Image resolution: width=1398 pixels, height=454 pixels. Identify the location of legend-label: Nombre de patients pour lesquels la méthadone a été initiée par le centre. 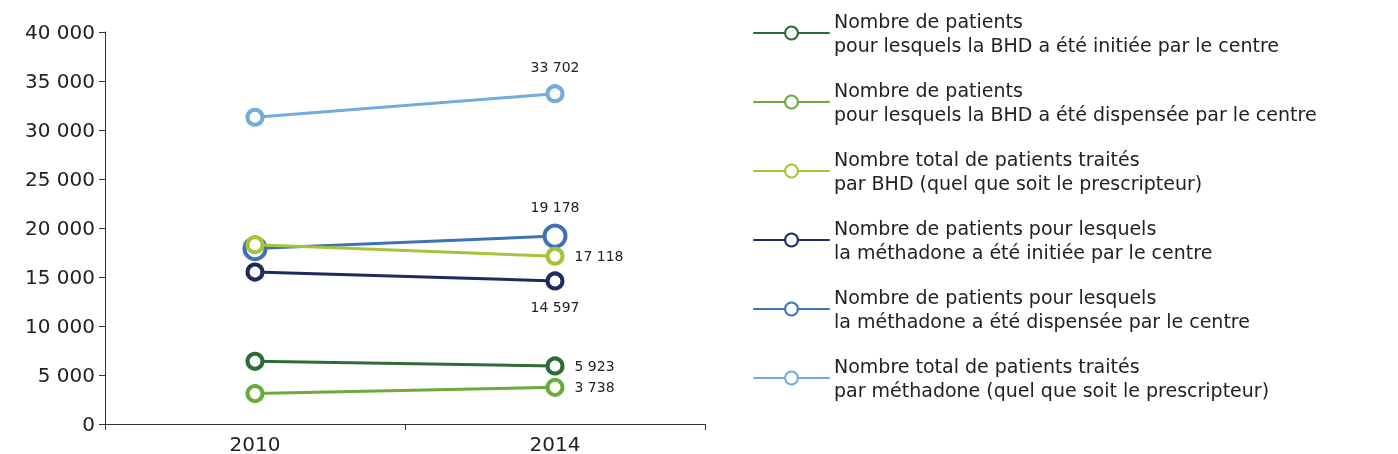
(1023, 240).